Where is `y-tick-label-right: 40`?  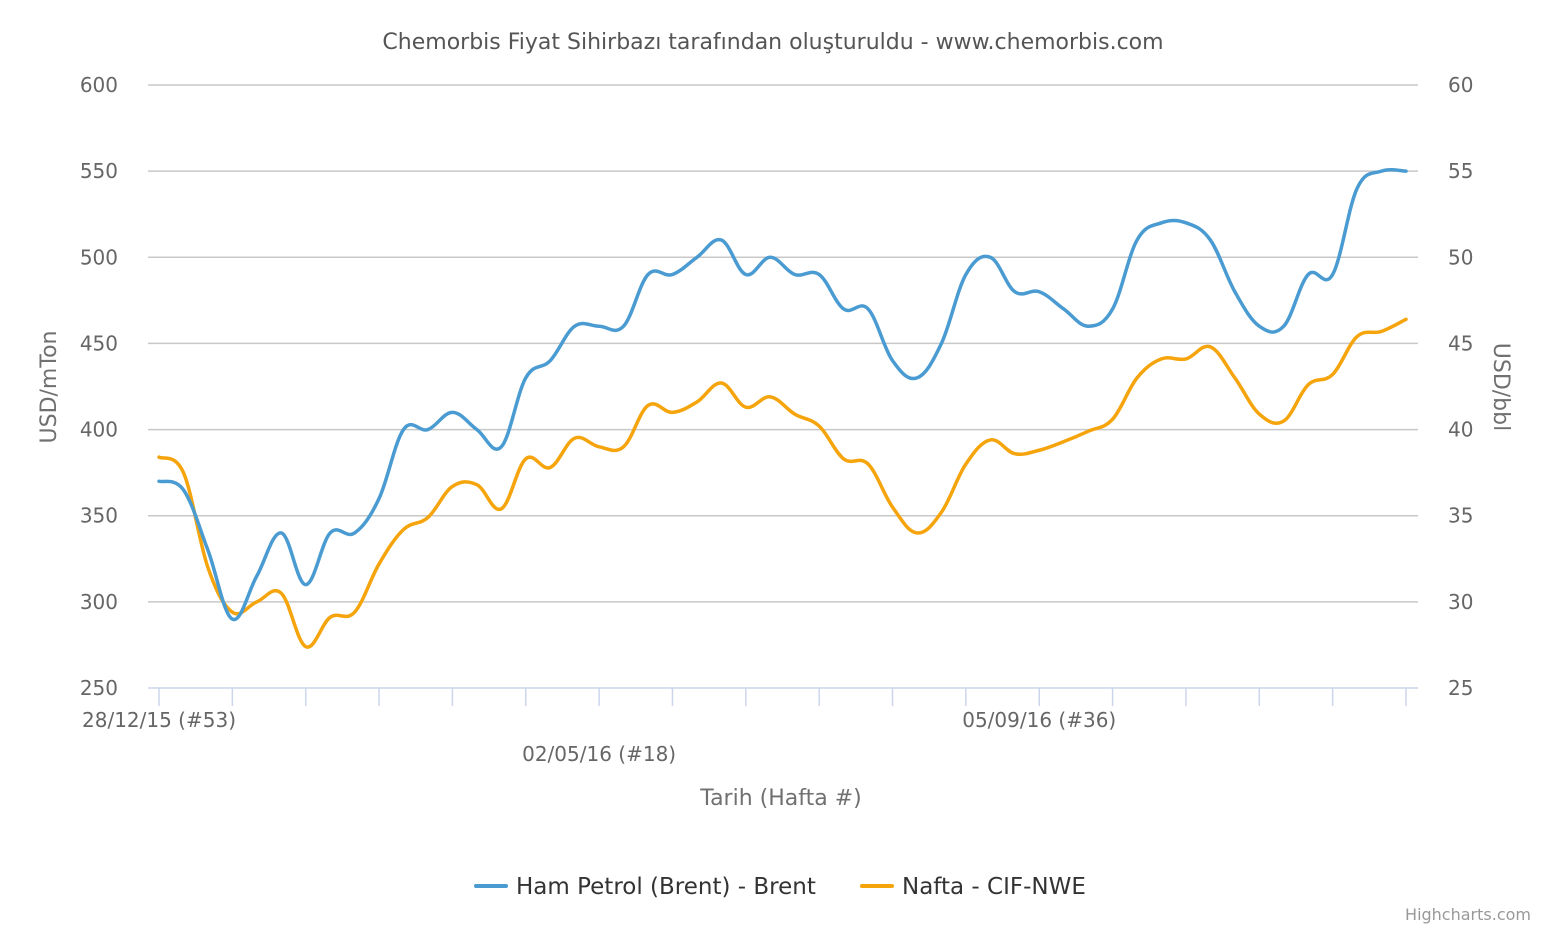 y-tick-label-right: 40 is located at coordinates (1460, 430).